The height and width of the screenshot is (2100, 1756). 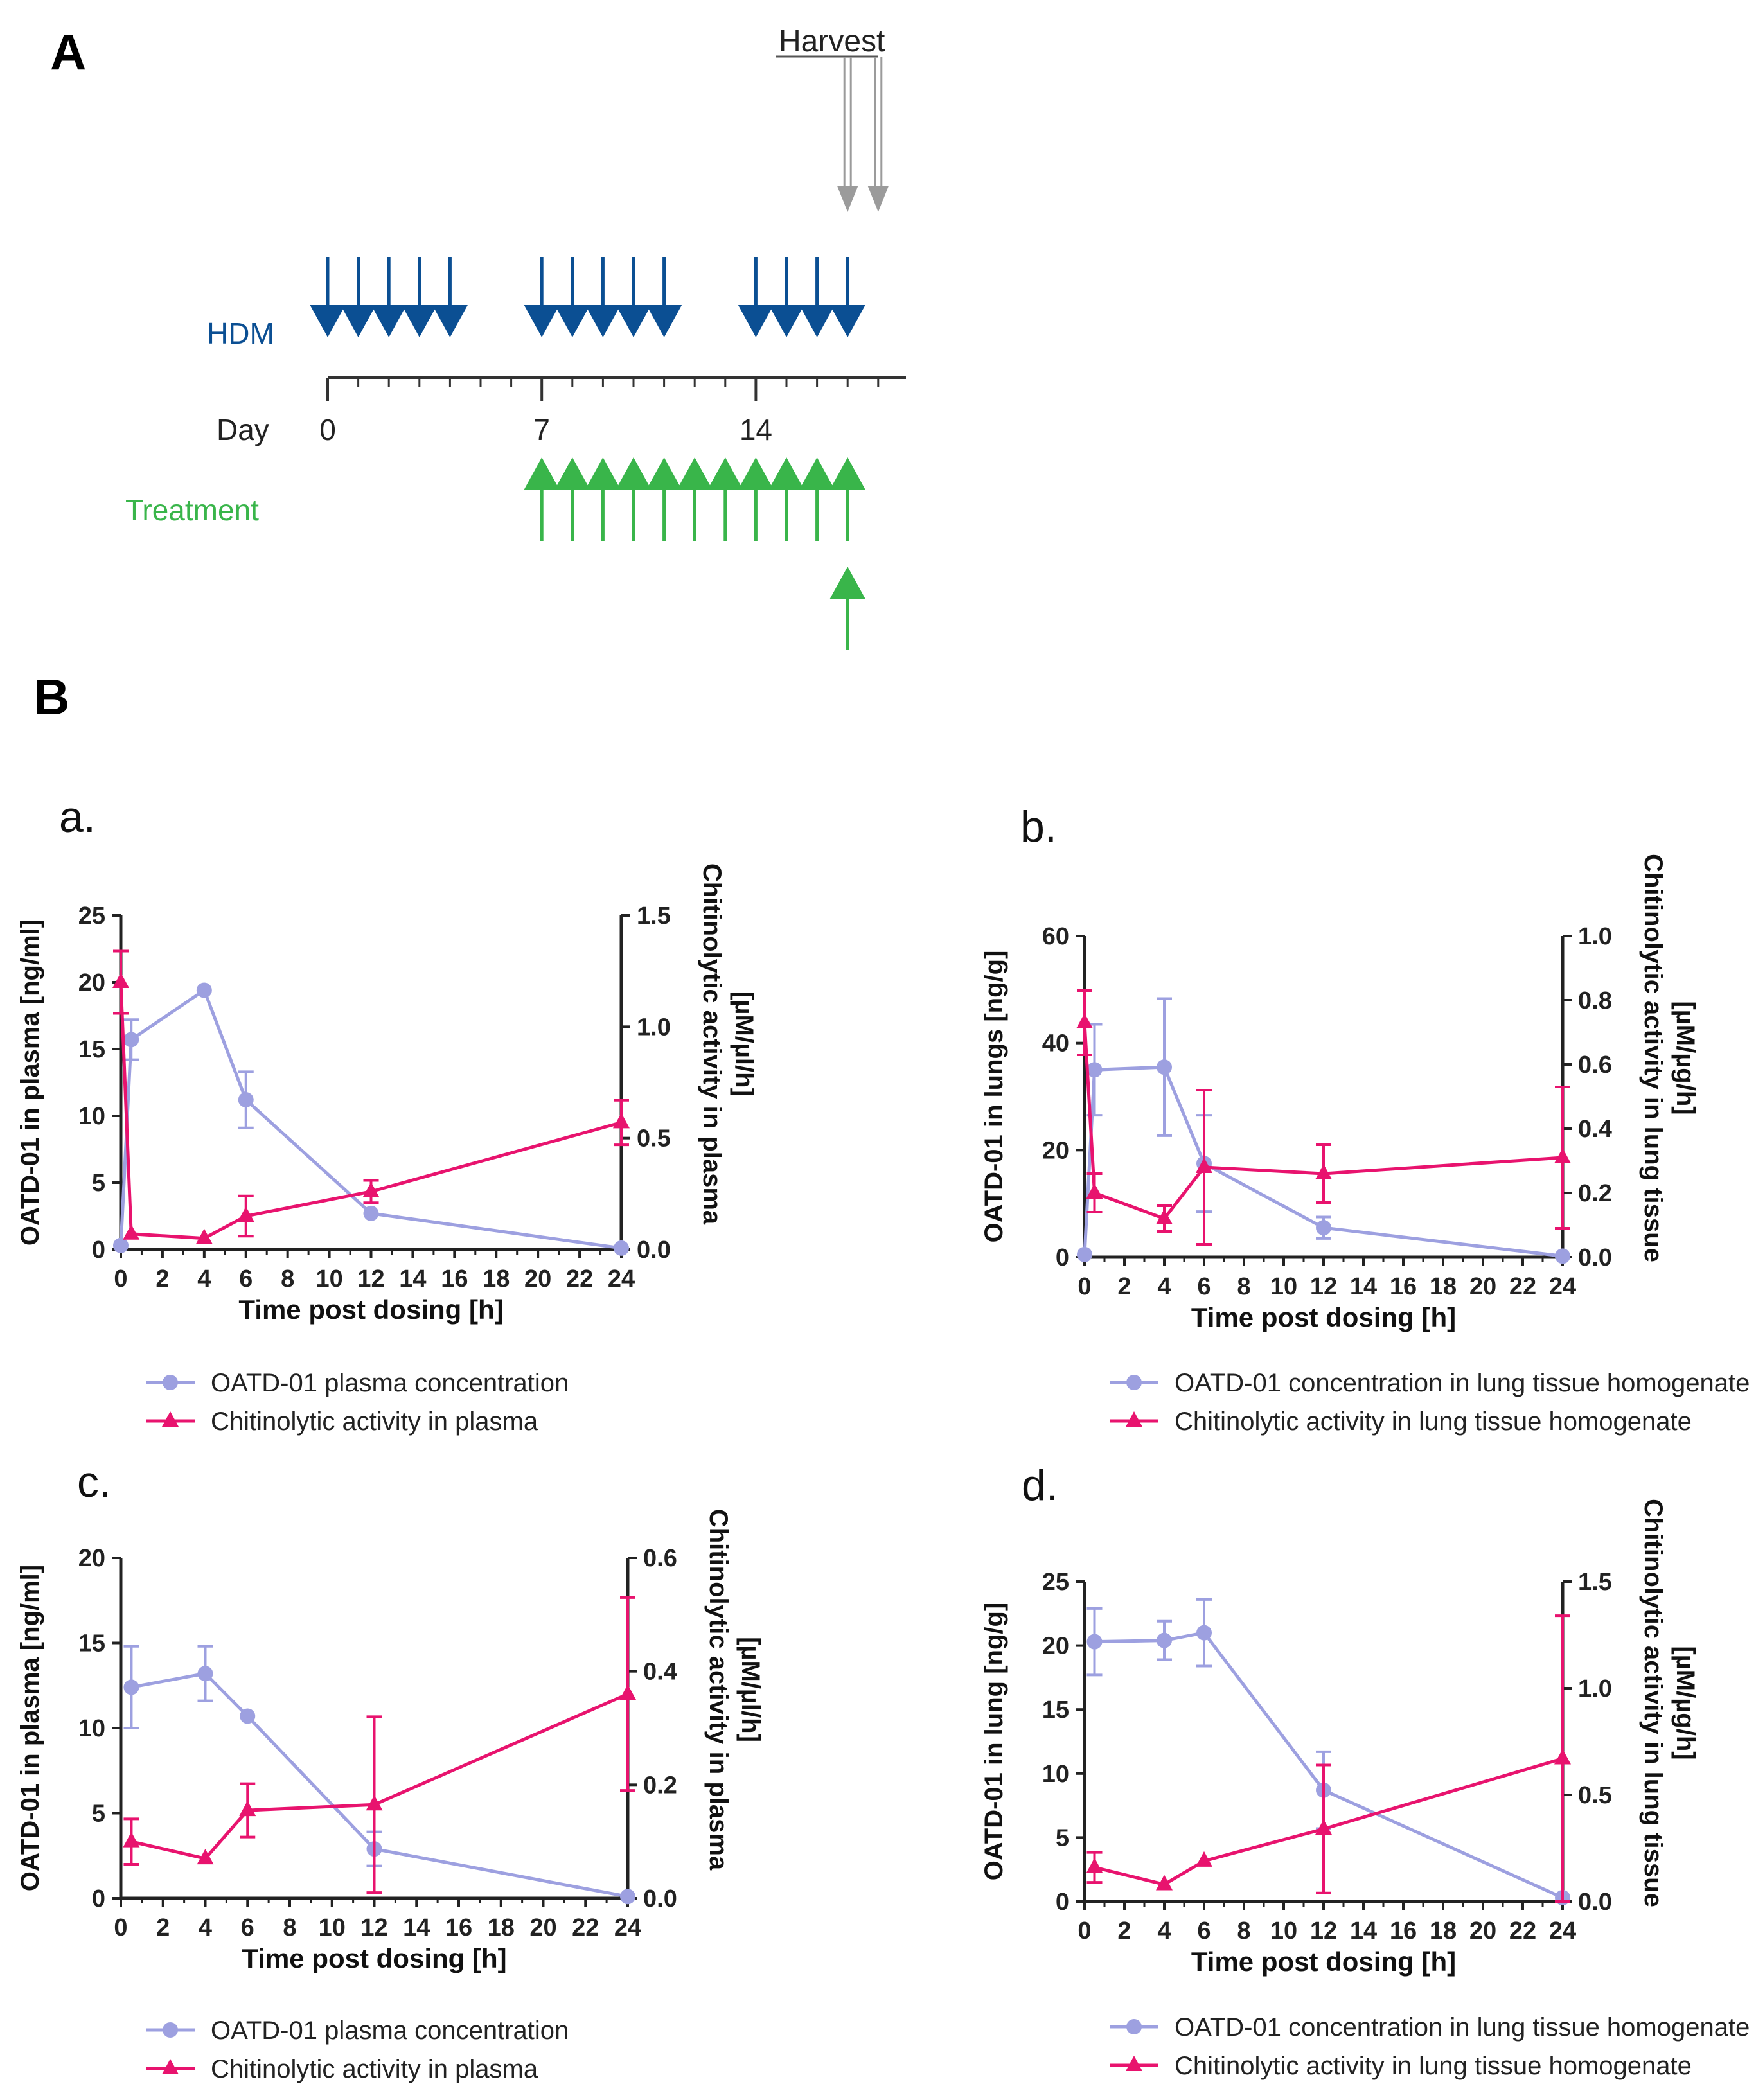 I want to click on y-axis-title-left: OATD-01 in plasma [ng/ml], so click(x=30, y=1082).